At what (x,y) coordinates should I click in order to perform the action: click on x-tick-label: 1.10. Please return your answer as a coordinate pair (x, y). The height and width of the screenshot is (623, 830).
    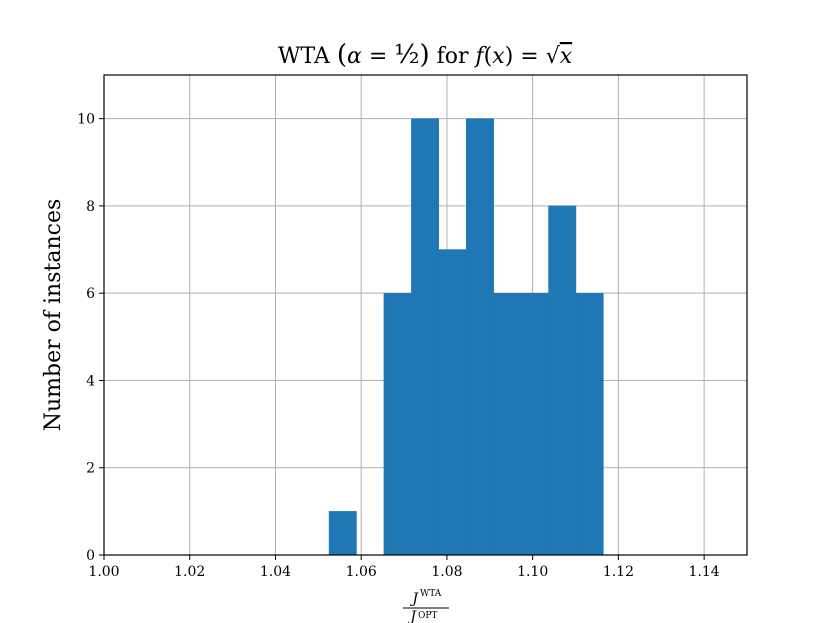
    Looking at the image, I should click on (532, 572).